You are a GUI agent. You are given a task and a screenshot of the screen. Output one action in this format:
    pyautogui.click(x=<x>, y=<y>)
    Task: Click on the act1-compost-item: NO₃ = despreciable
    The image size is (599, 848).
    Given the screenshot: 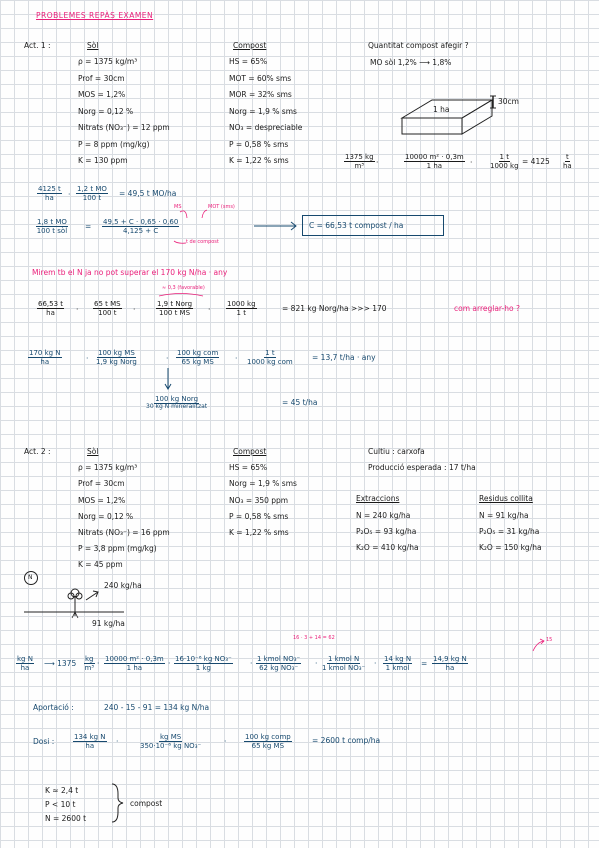 What is the action you would take?
    pyautogui.click(x=266, y=127)
    